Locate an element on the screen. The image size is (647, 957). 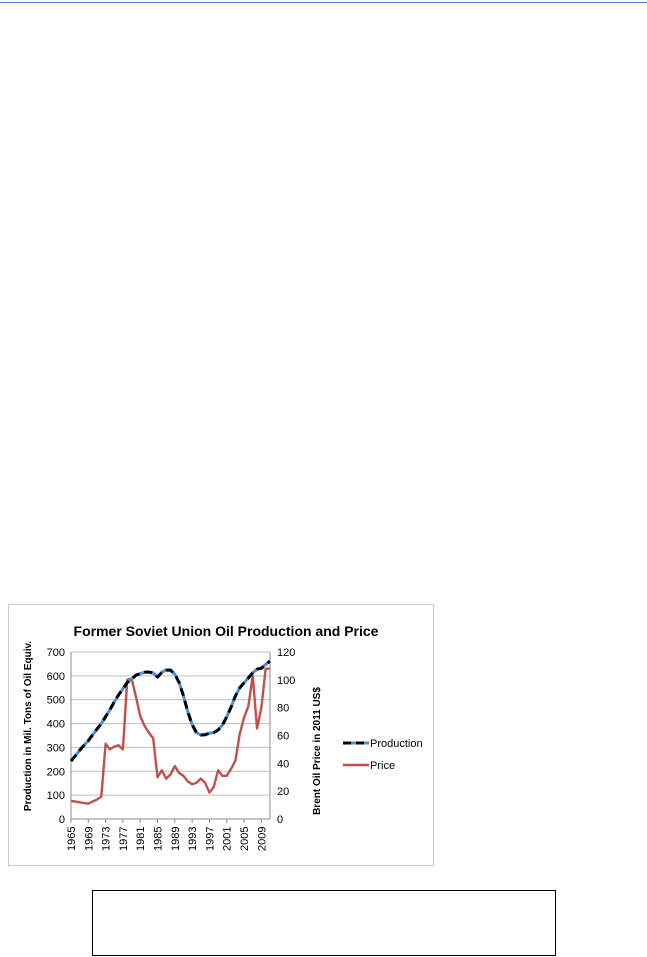
y2-tick-label: 100 is located at coordinates (286, 681).